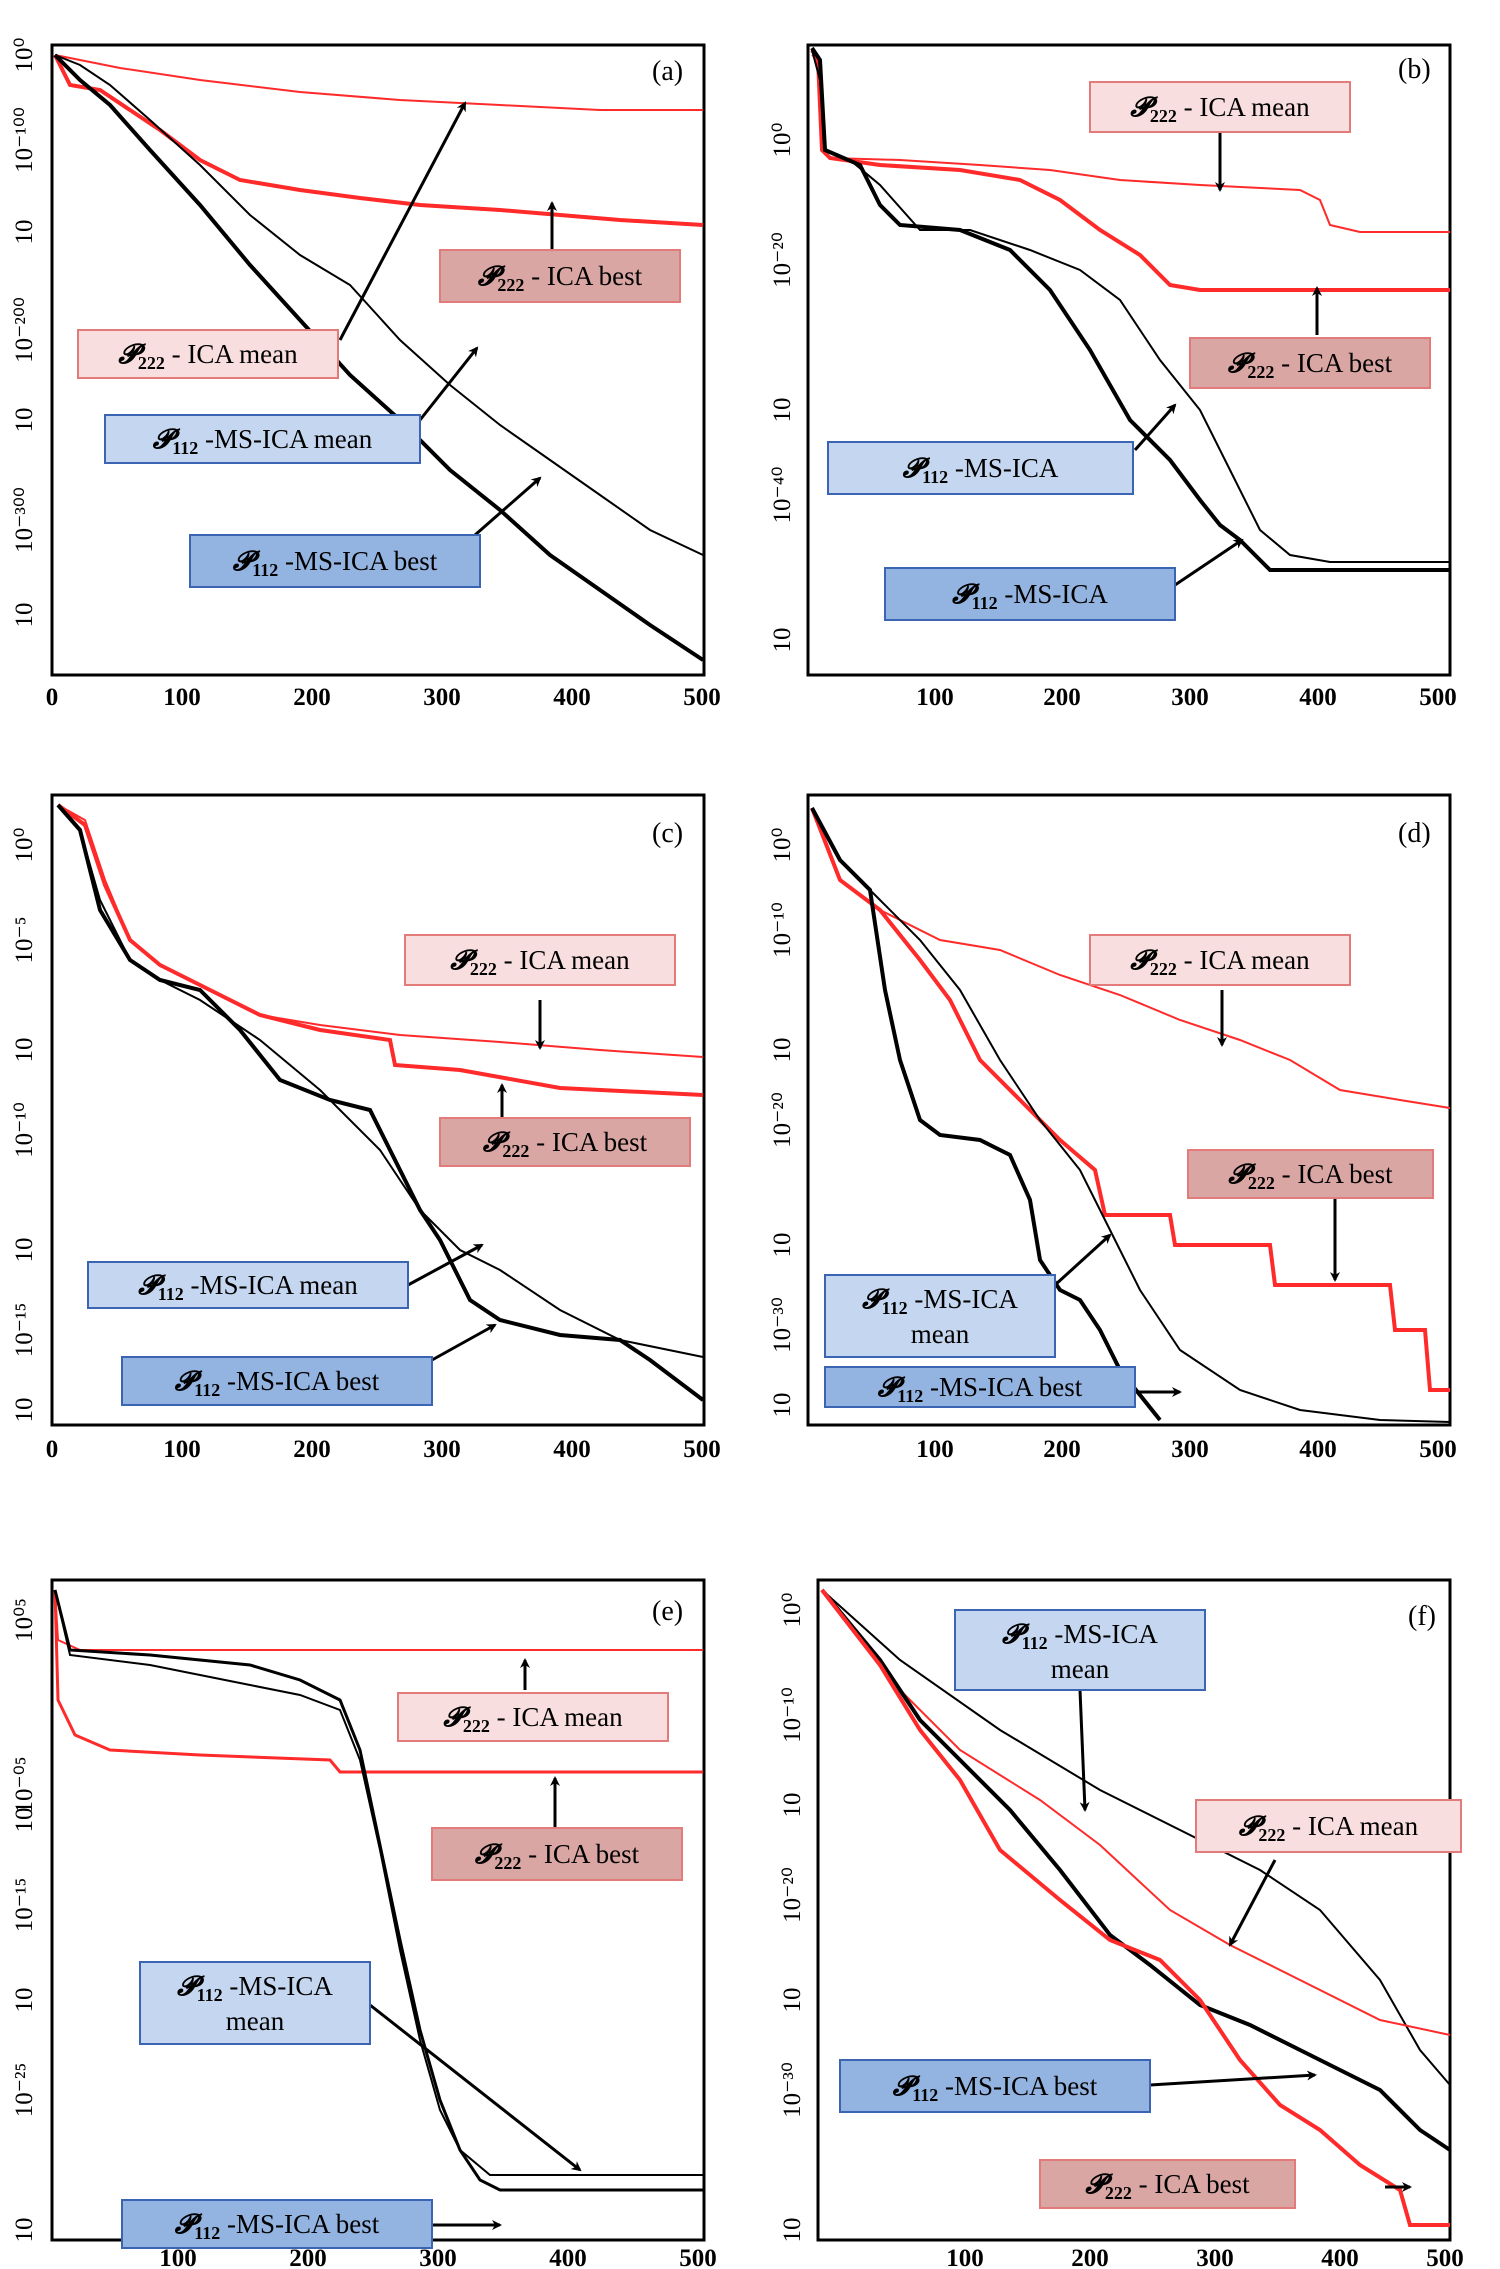  What do you see at coordinates (782, 1120) in the screenshot?
I see `y-tick-label: 10⁻²⁰` at bounding box center [782, 1120].